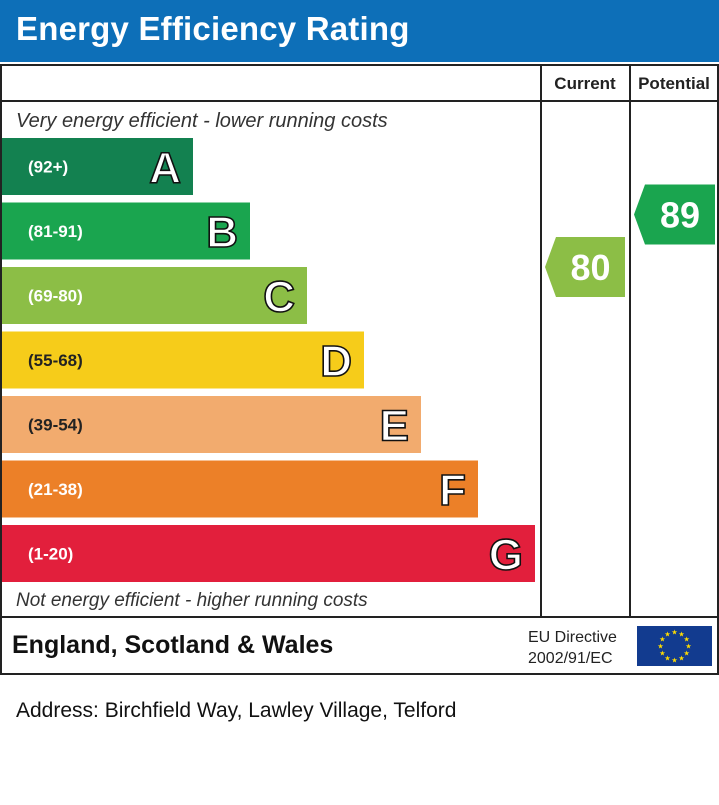  What do you see at coordinates (55, 489) in the screenshot?
I see `band-f-range: (21-38)` at bounding box center [55, 489].